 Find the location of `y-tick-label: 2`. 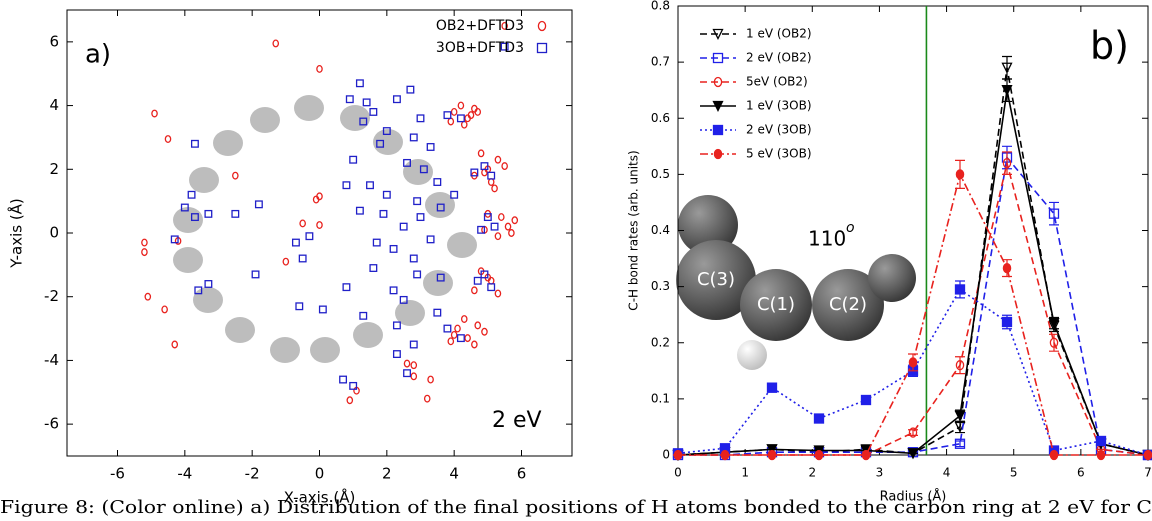

y-tick-label: 2 is located at coordinates (54, 169).